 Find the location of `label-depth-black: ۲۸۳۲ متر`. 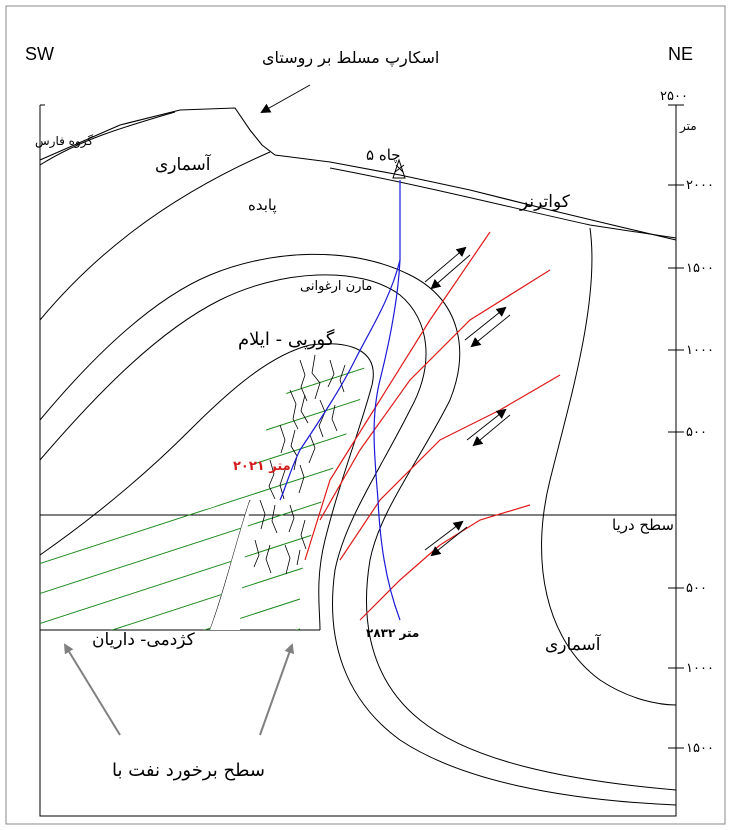

label-depth-black: ۲۸۳۲ متر is located at coordinates (392, 633).